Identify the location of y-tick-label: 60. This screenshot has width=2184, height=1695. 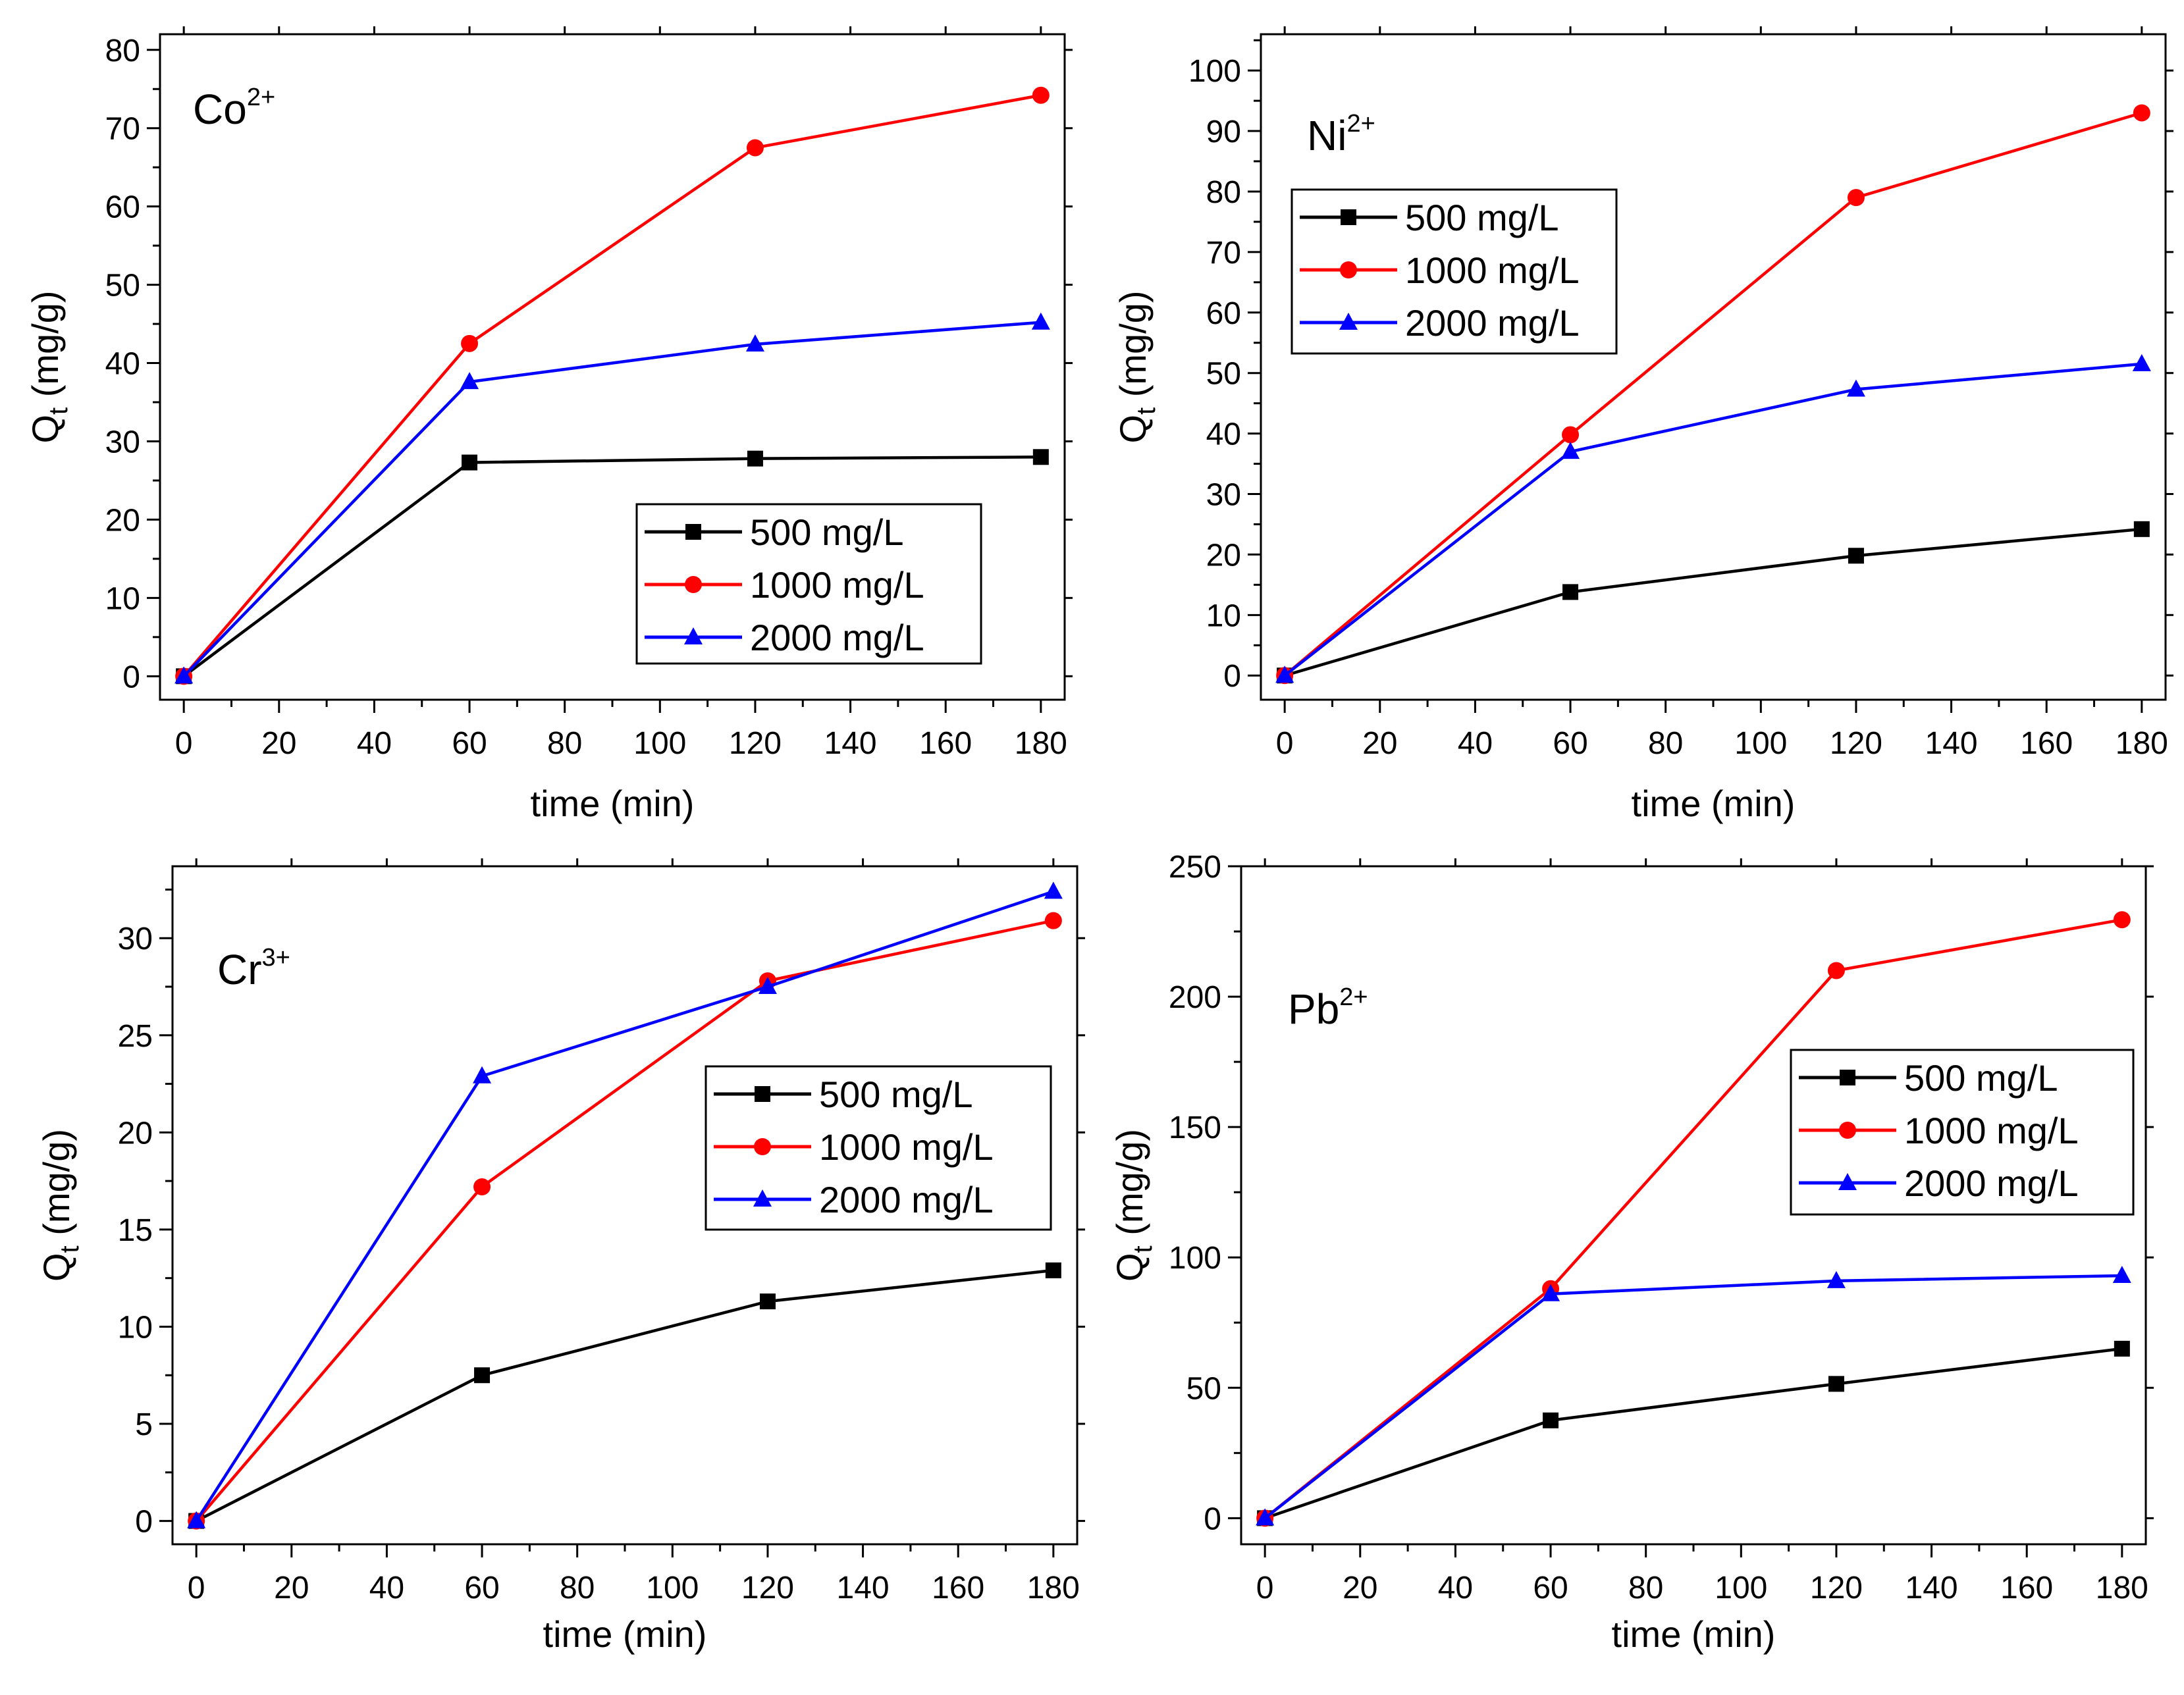
(122, 207).